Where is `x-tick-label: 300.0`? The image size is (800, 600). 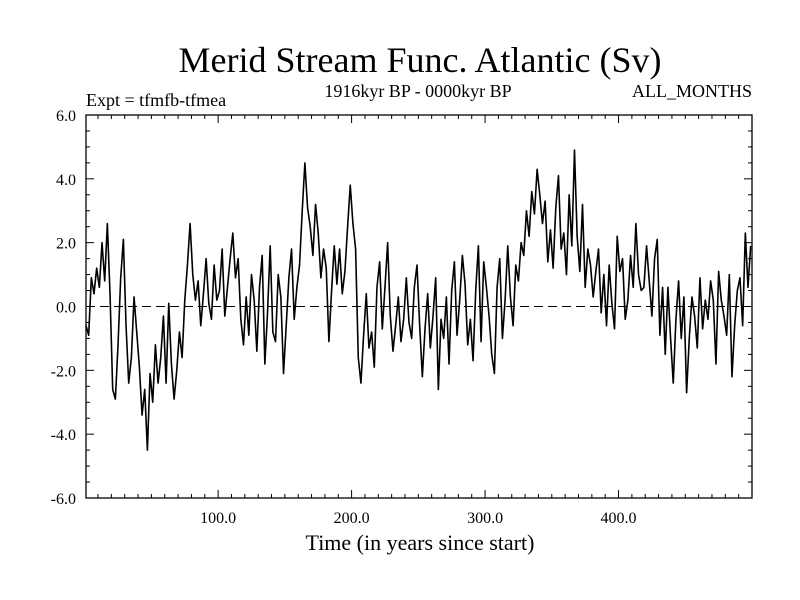
x-tick-label: 300.0 is located at coordinates (485, 518).